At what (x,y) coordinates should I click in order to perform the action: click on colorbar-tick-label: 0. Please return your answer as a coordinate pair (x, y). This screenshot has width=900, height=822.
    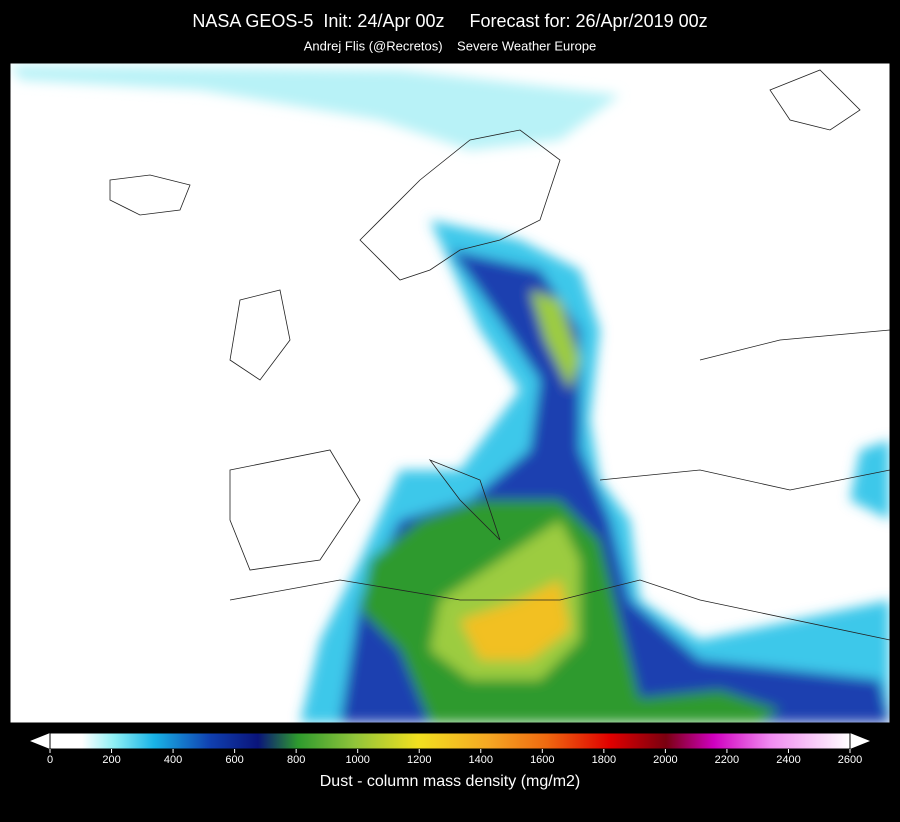
    Looking at the image, I should click on (50, 760).